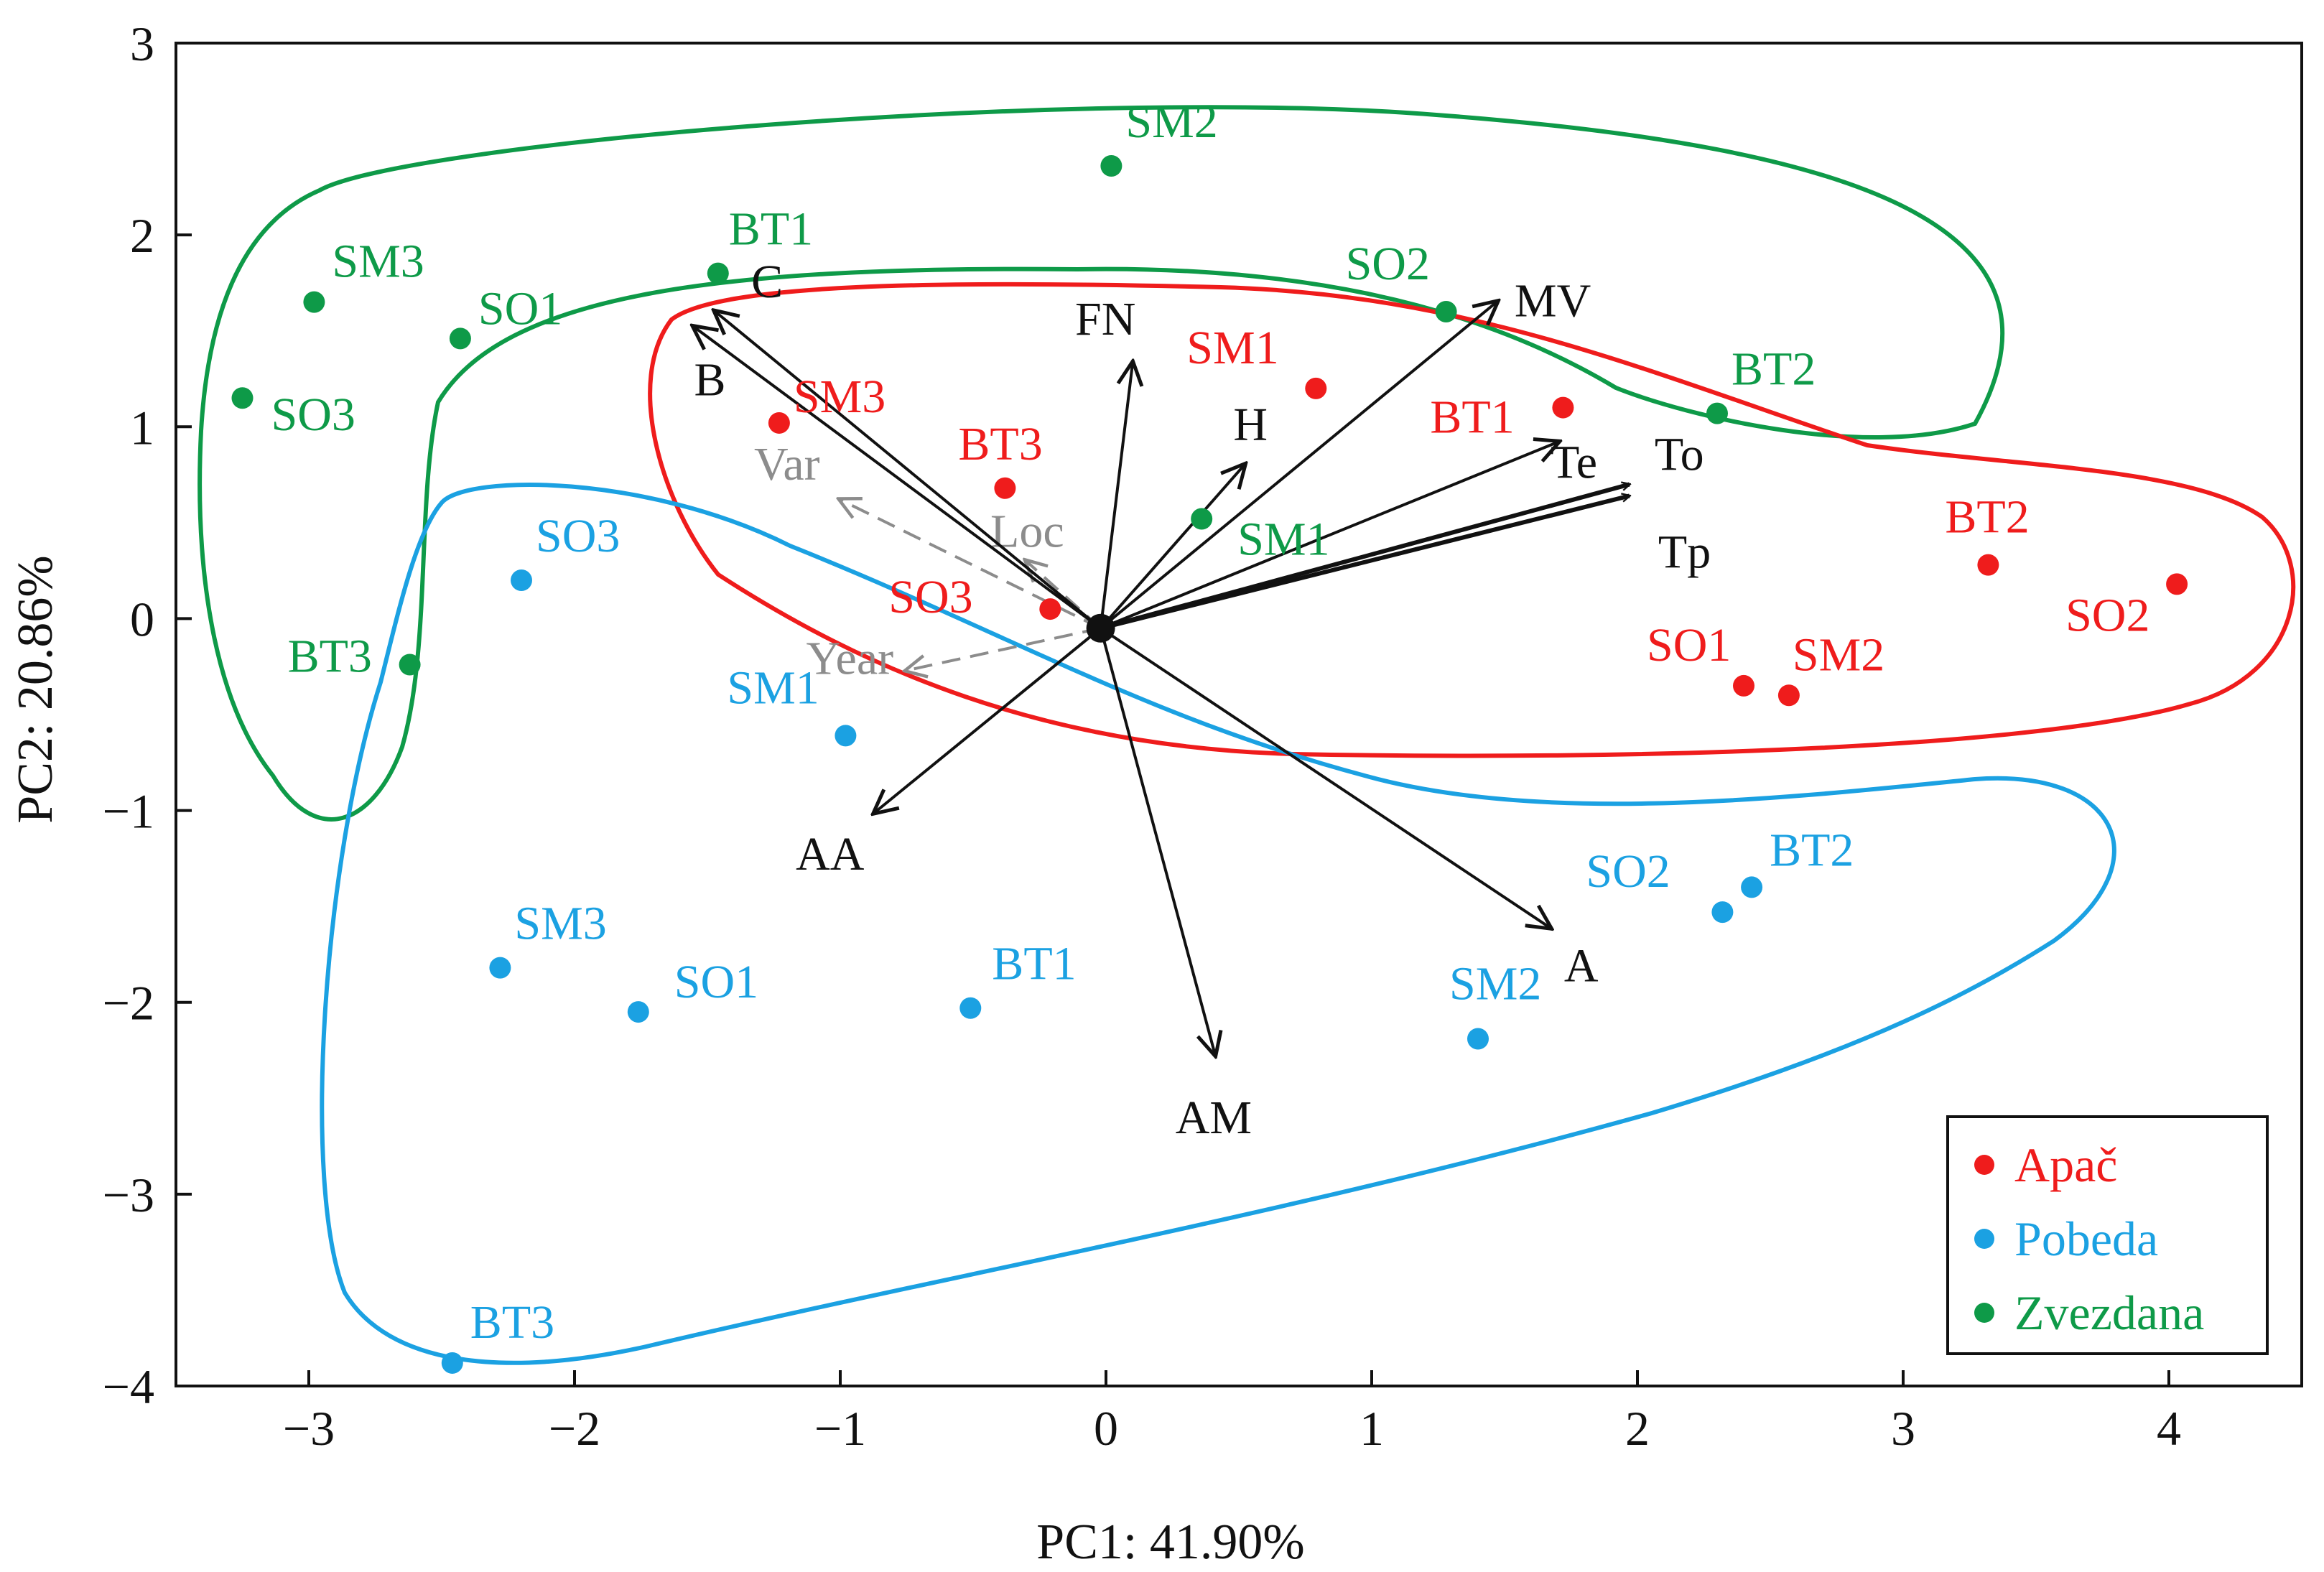 The width and height of the screenshot is (2324, 1572). What do you see at coordinates (787, 464) in the screenshot?
I see `supplementary-label-var: Var` at bounding box center [787, 464].